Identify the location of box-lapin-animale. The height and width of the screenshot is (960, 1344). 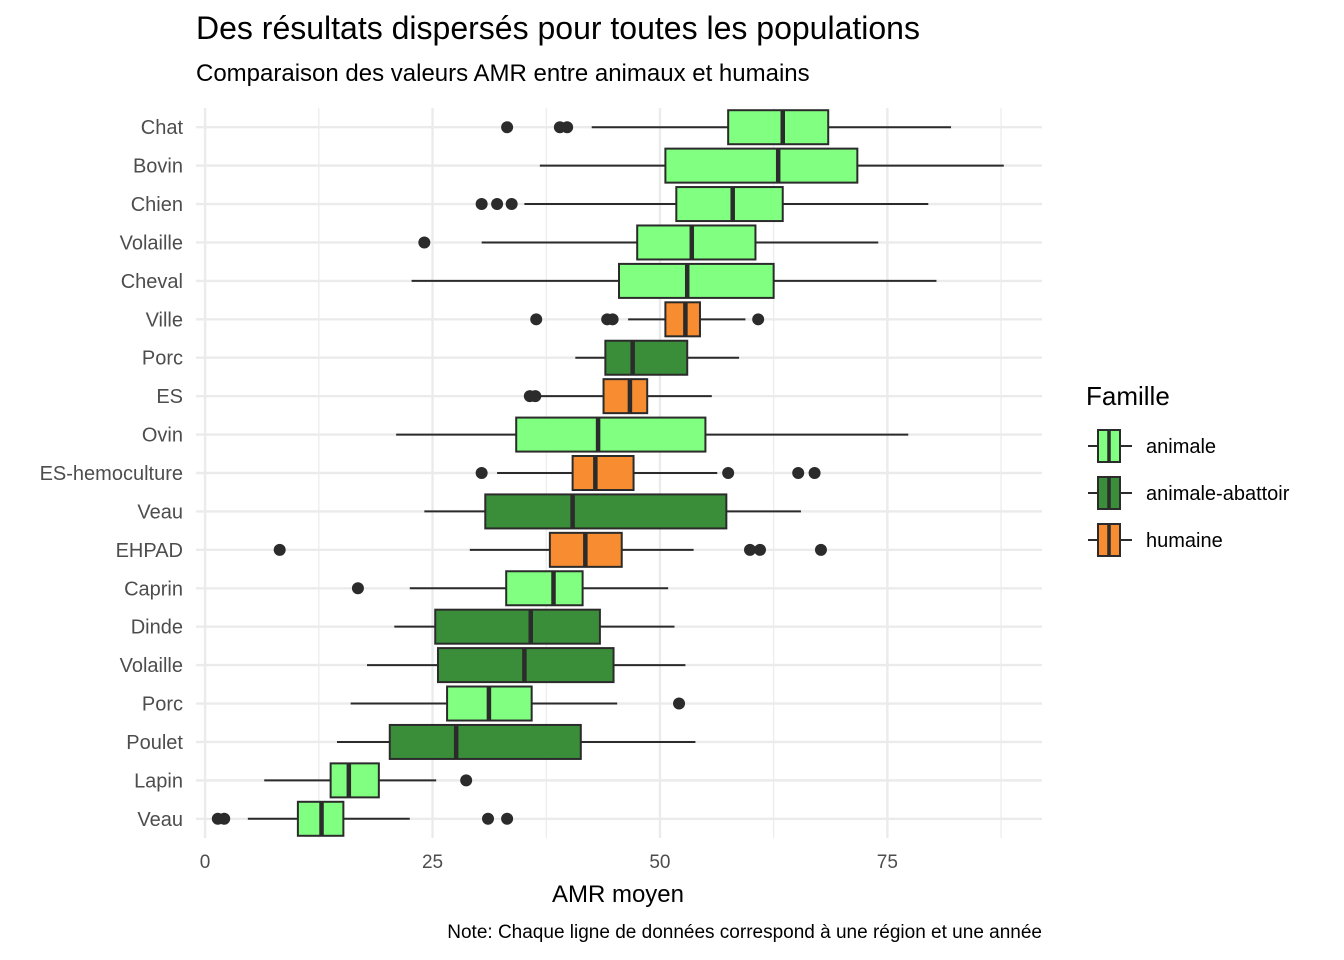
(368, 780).